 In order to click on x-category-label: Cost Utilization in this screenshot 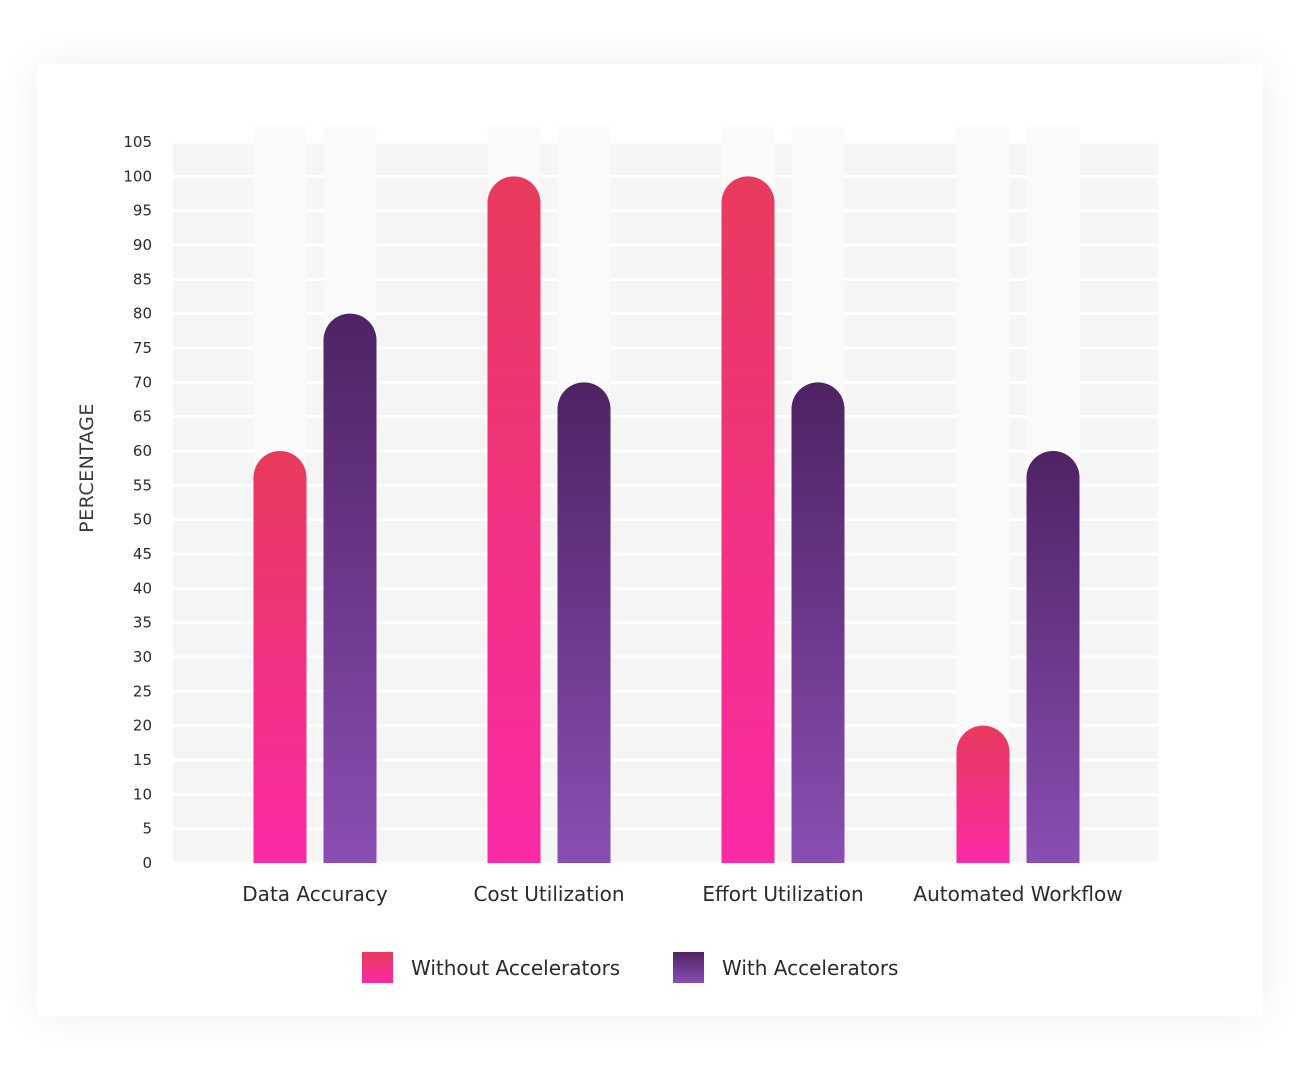, I will do `click(548, 894)`.